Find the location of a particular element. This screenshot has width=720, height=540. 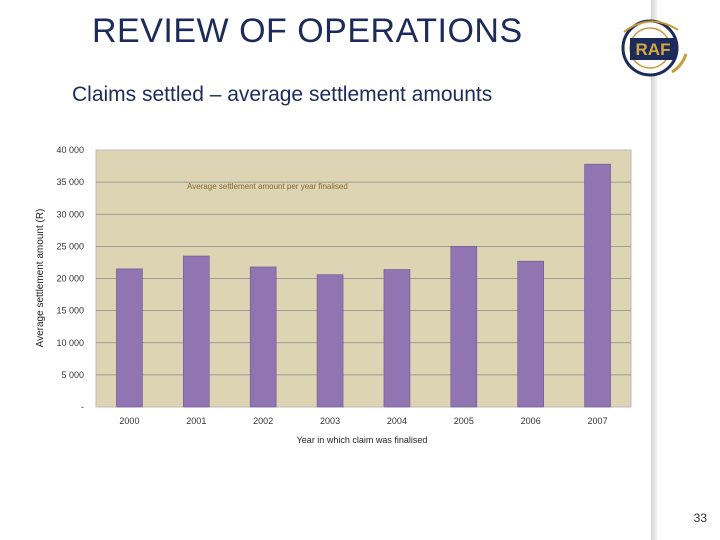

x-tick-label: 2002 is located at coordinates (263, 421).